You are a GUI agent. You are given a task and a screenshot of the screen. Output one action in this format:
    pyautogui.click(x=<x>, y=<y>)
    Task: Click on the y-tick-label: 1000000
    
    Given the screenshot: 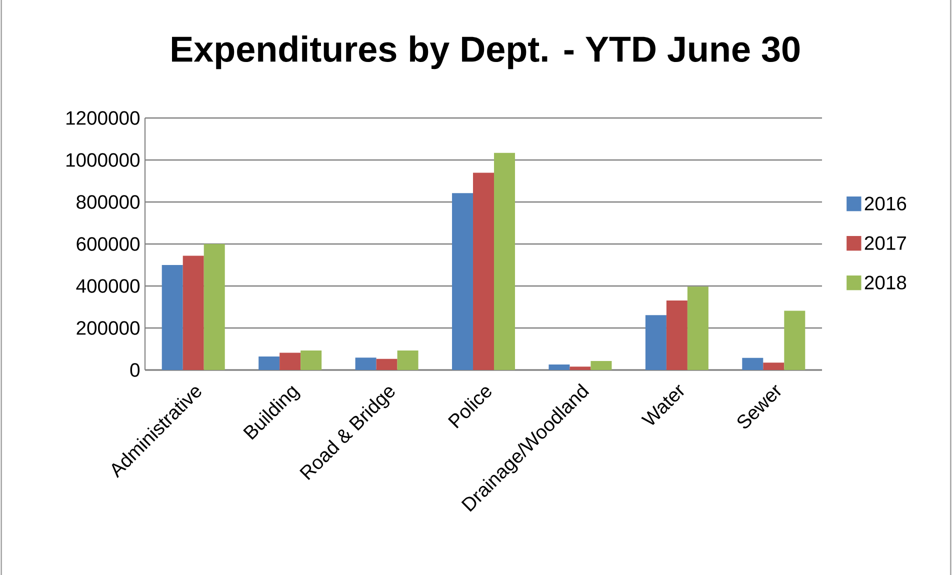 What is the action you would take?
    pyautogui.click(x=103, y=160)
    